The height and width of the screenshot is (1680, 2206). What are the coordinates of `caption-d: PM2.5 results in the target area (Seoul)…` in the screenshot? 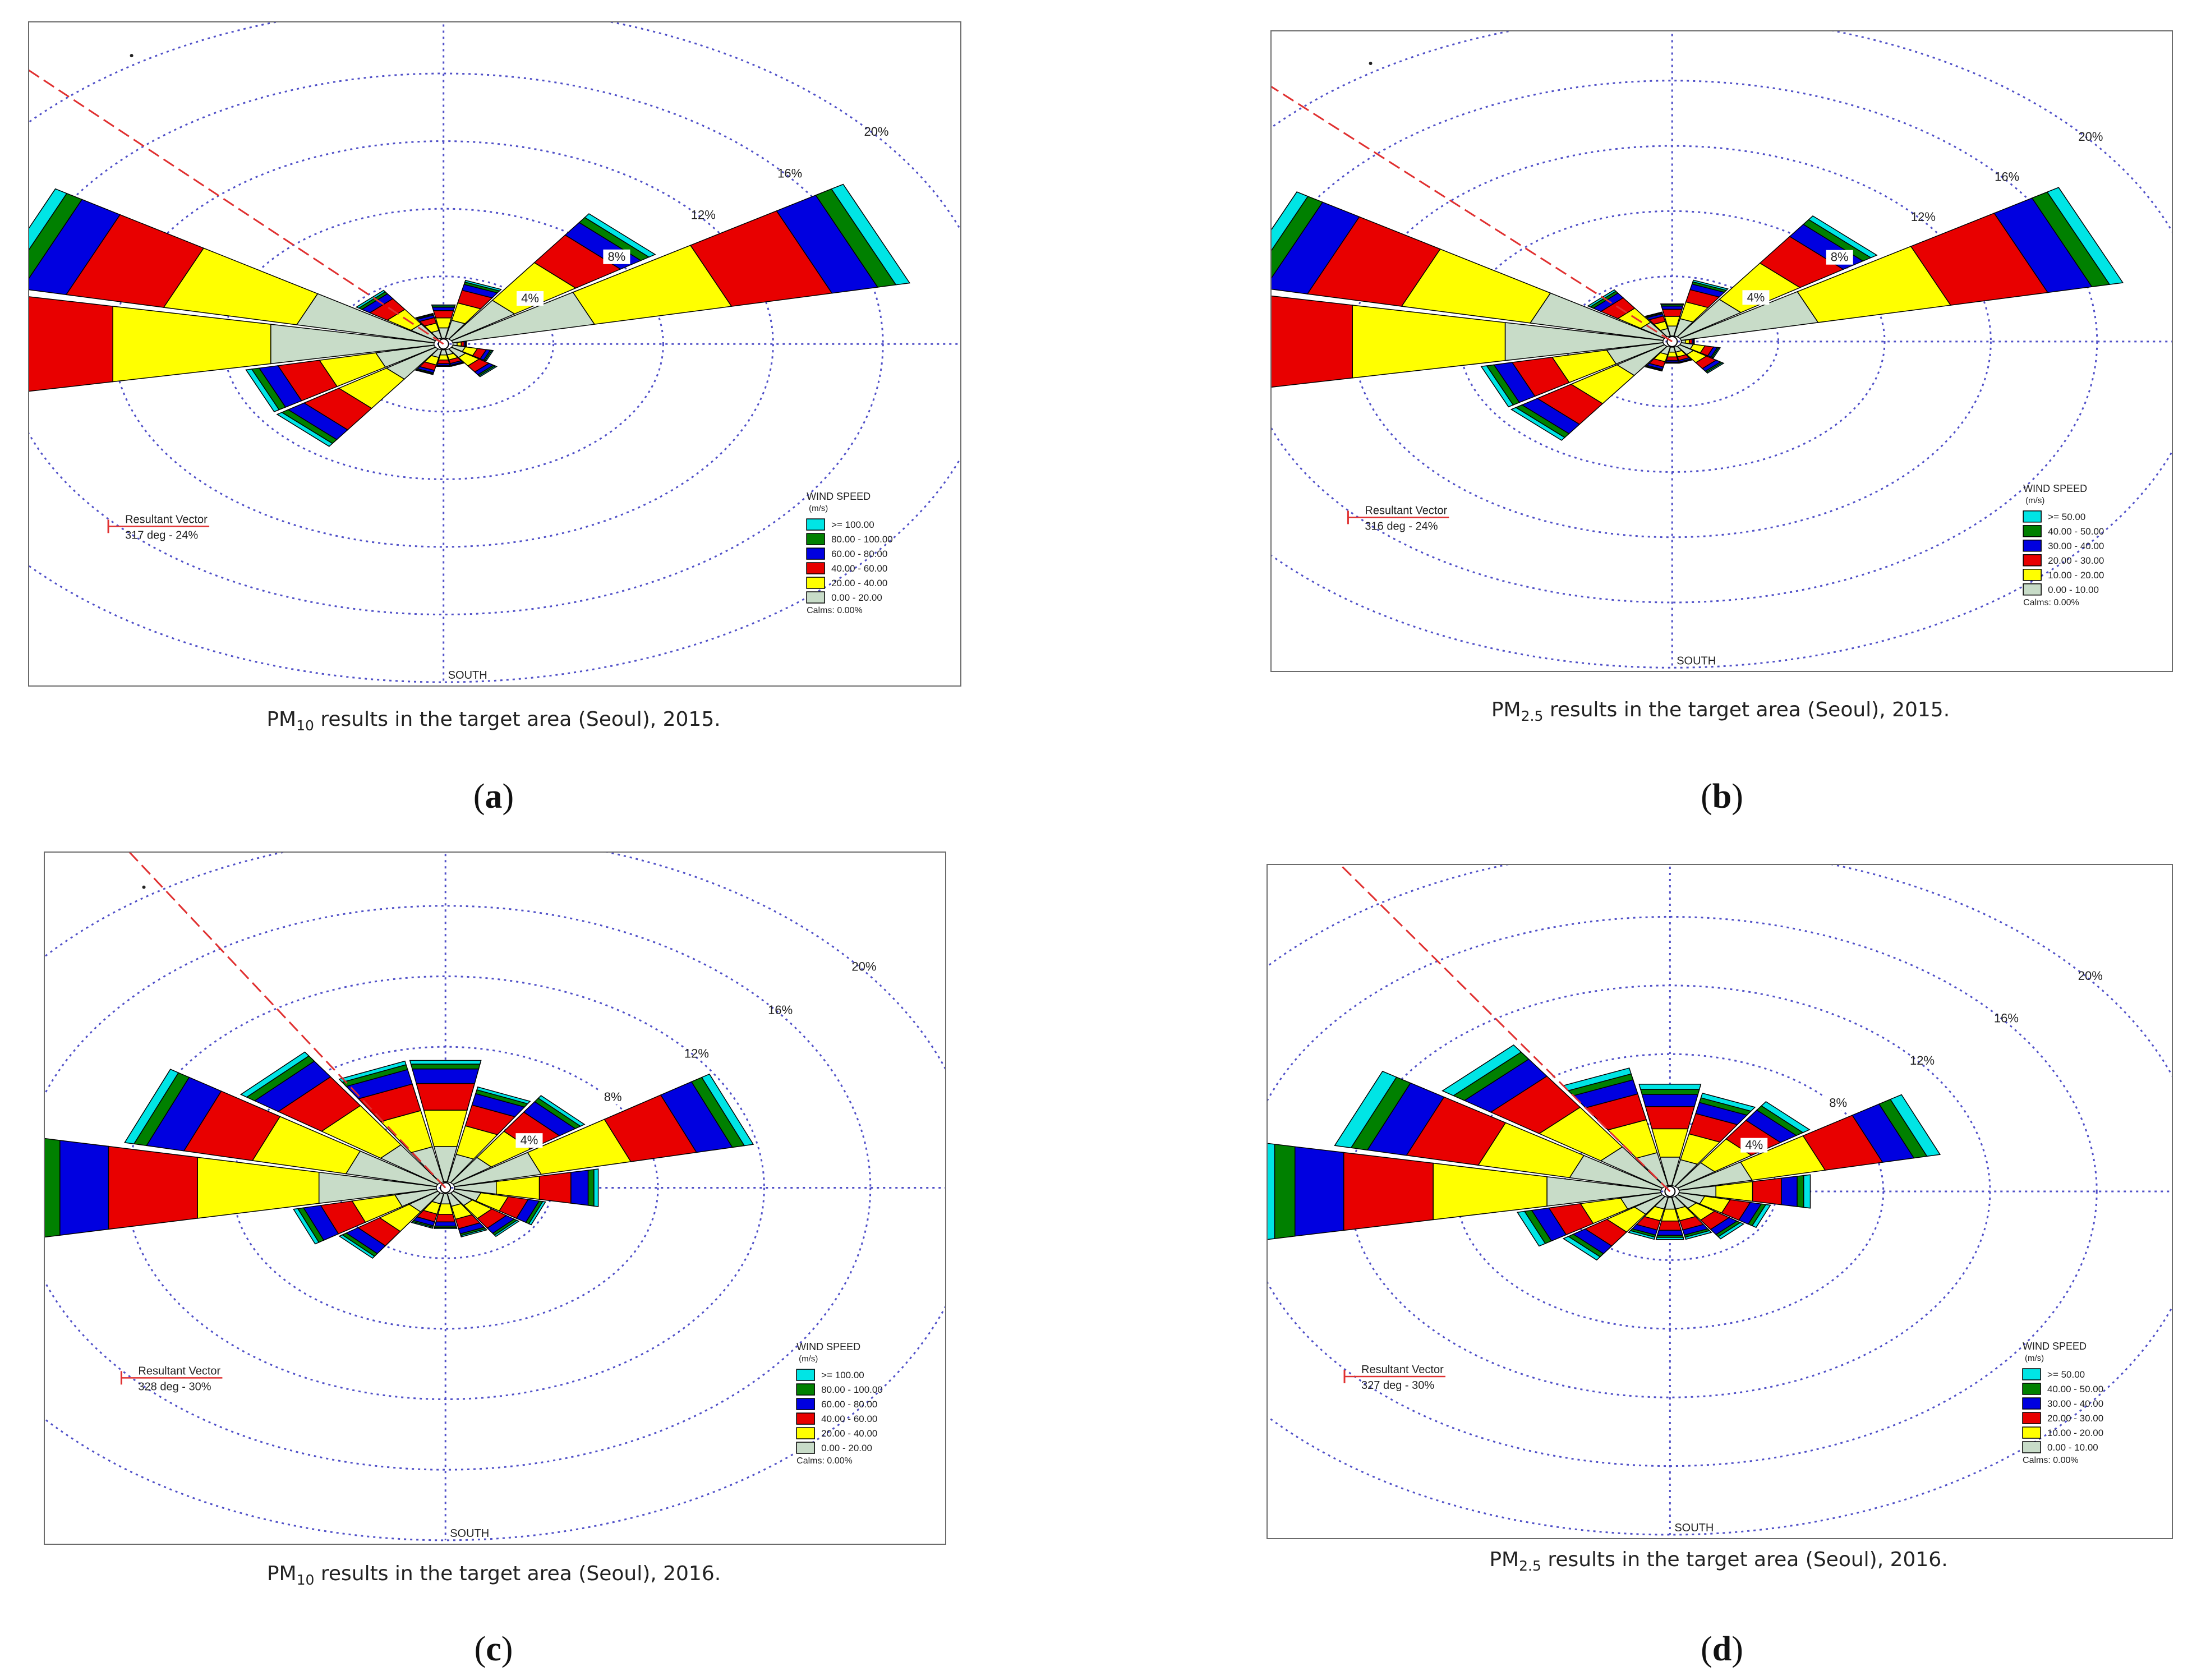 It's located at (1719, 1561).